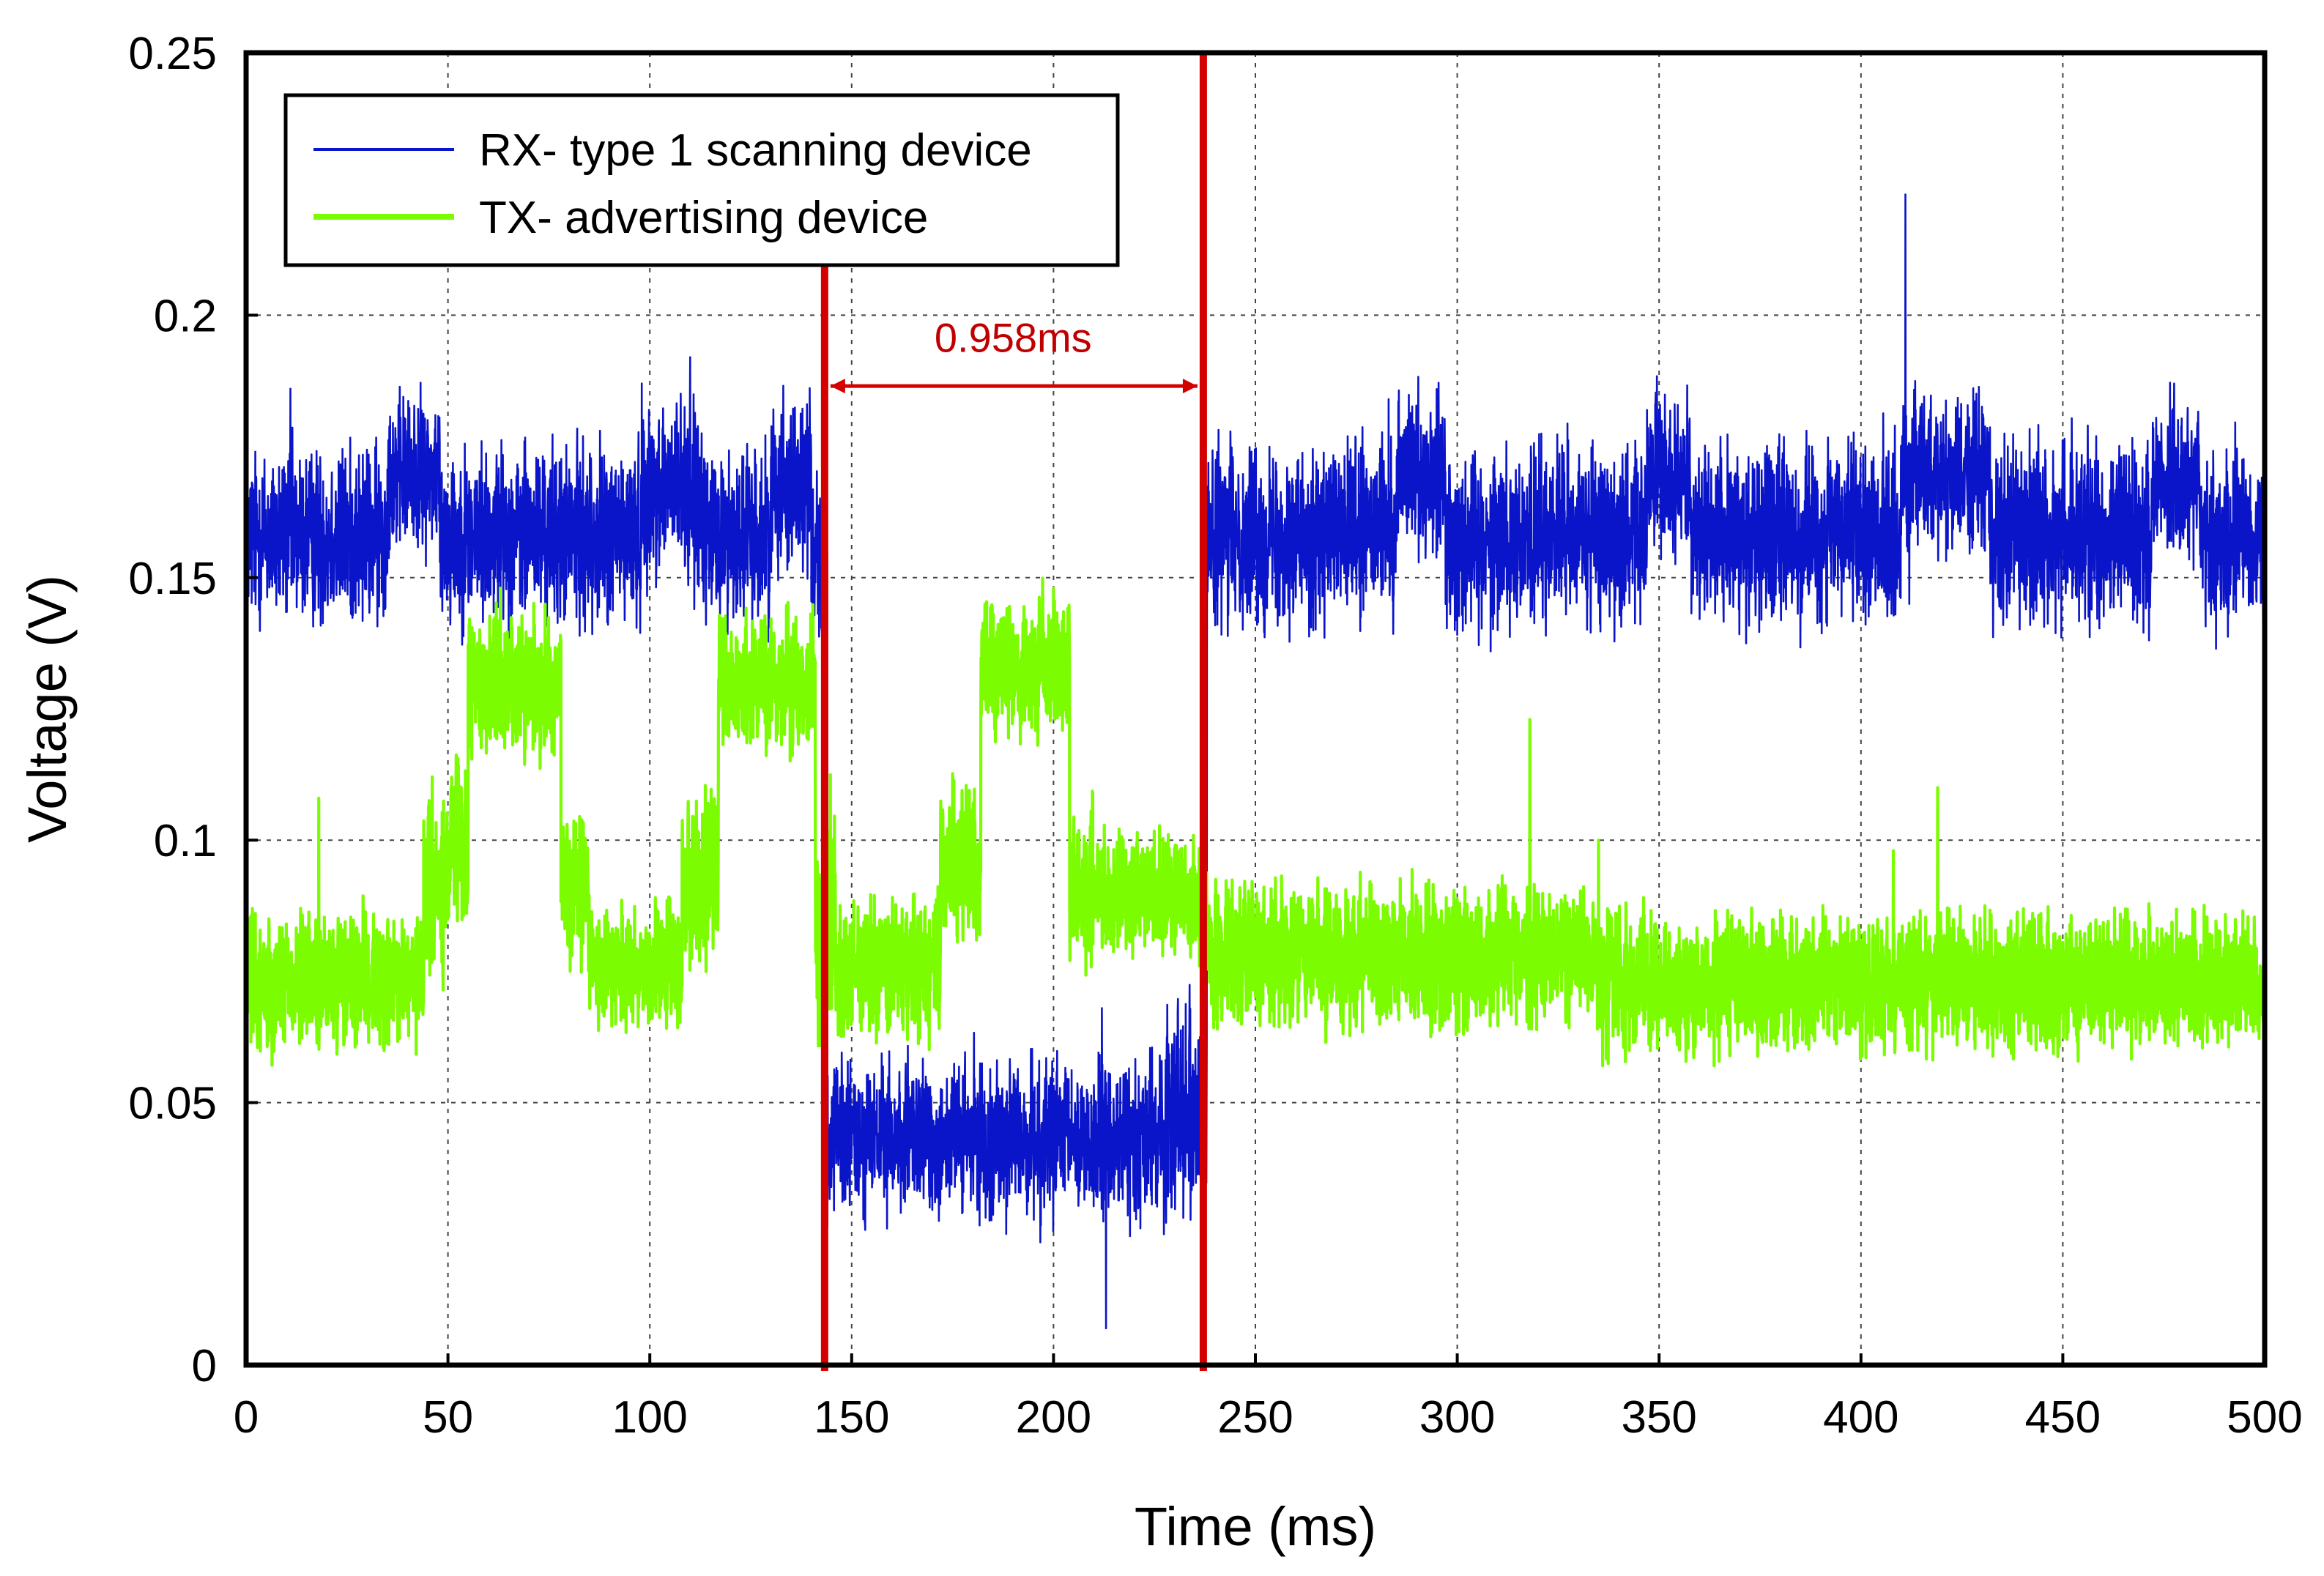 The image size is (2324, 1576). Describe the element at coordinates (1860, 1417) in the screenshot. I see `x-tick-label: 400` at that location.